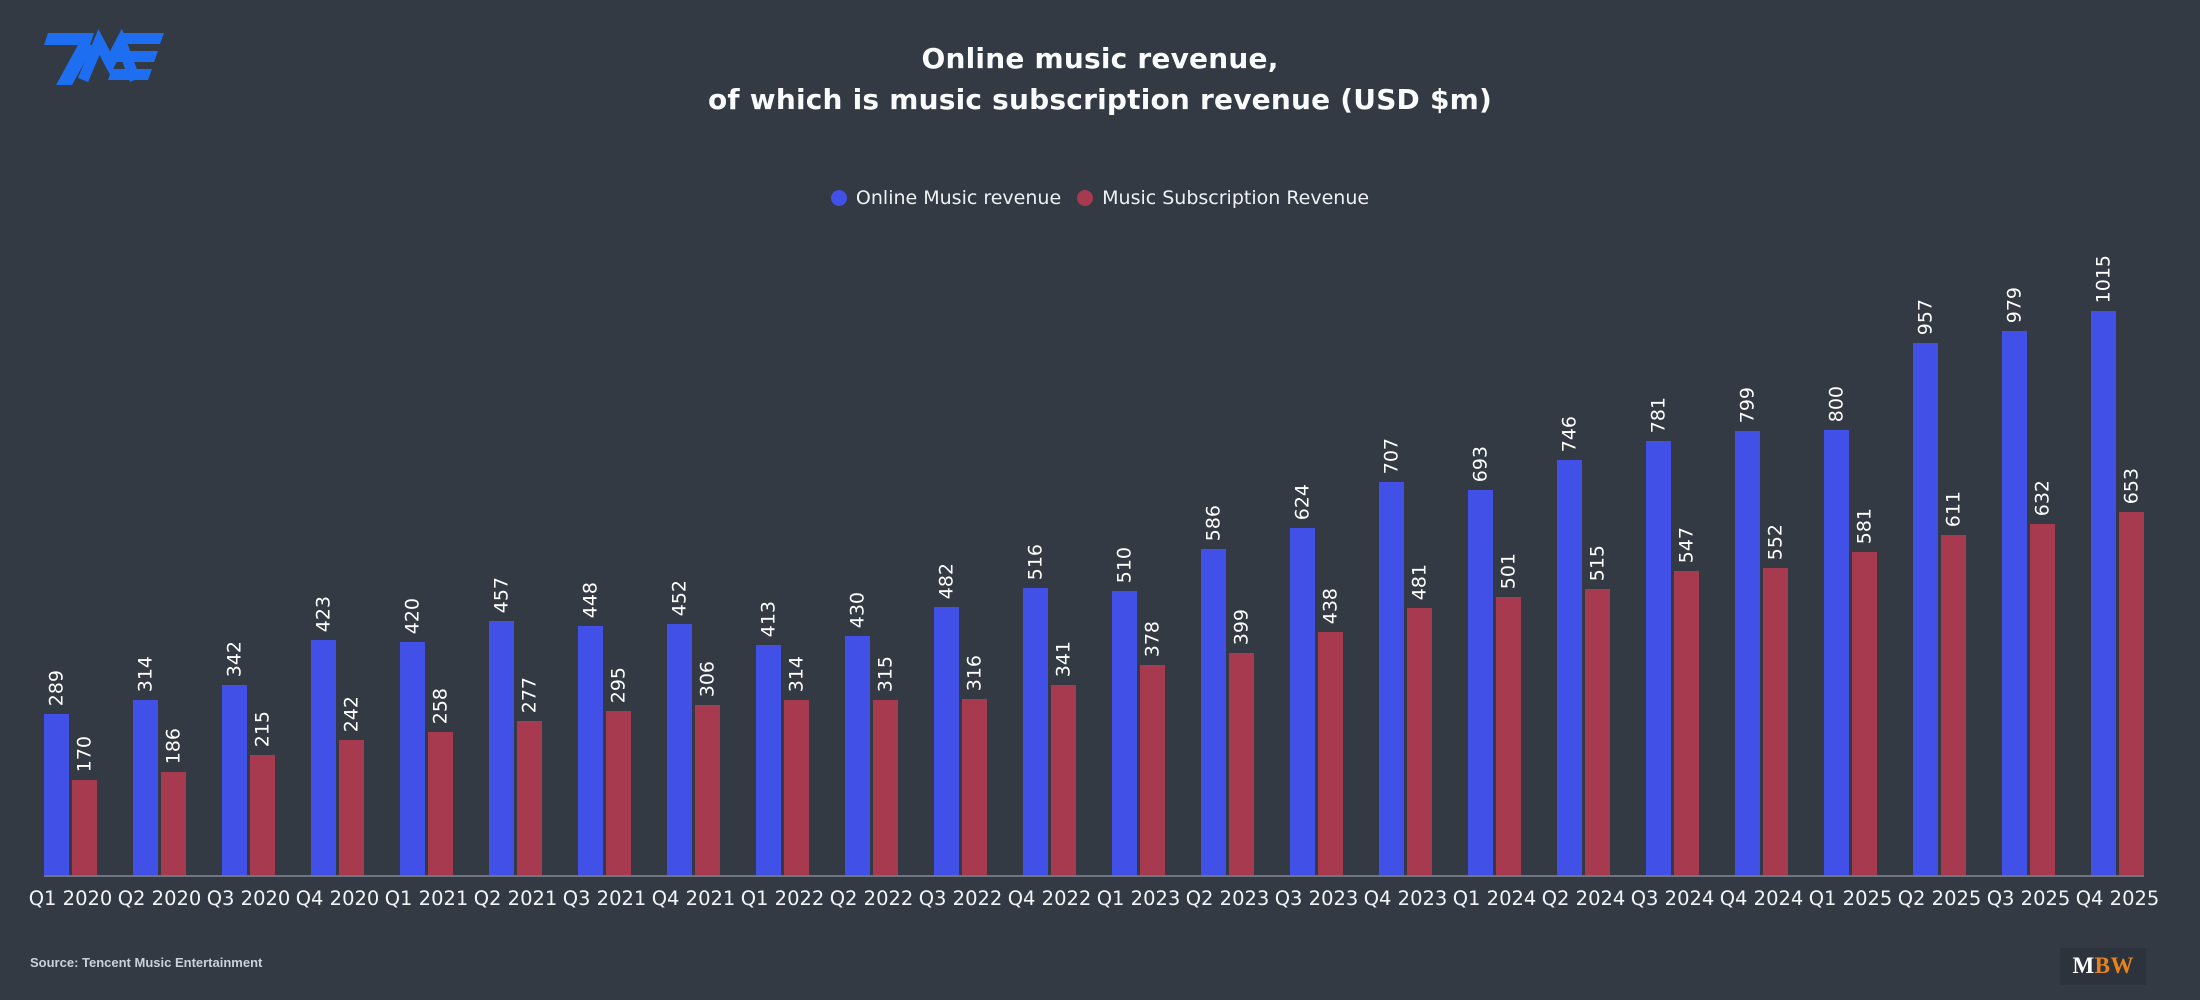  What do you see at coordinates (351, 785) in the screenshot?
I see `bar-music-subscription-revenue: 242` at bounding box center [351, 785].